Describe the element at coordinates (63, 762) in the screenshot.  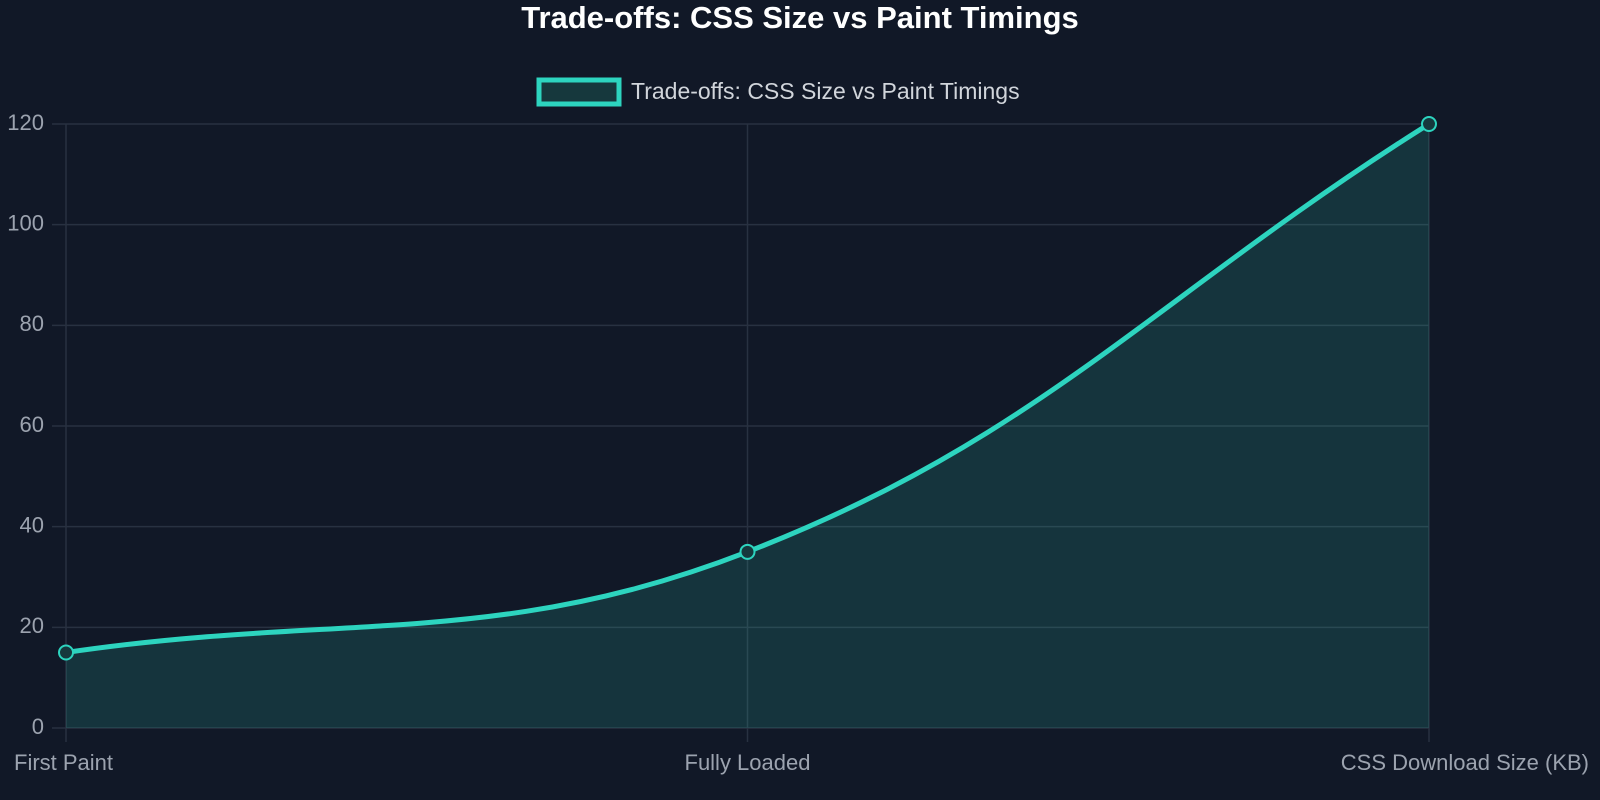
I see `x-tick-label: First Paint` at that location.